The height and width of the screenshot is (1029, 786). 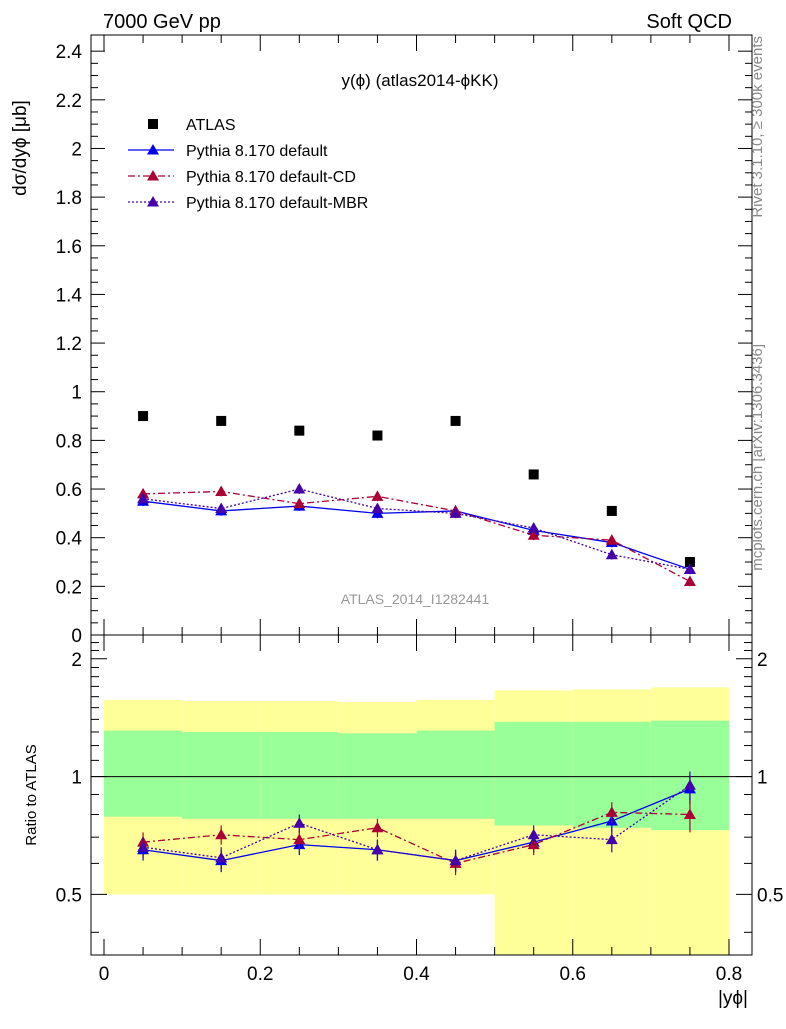 I want to click on main-marks, so click(x=416, y=499).